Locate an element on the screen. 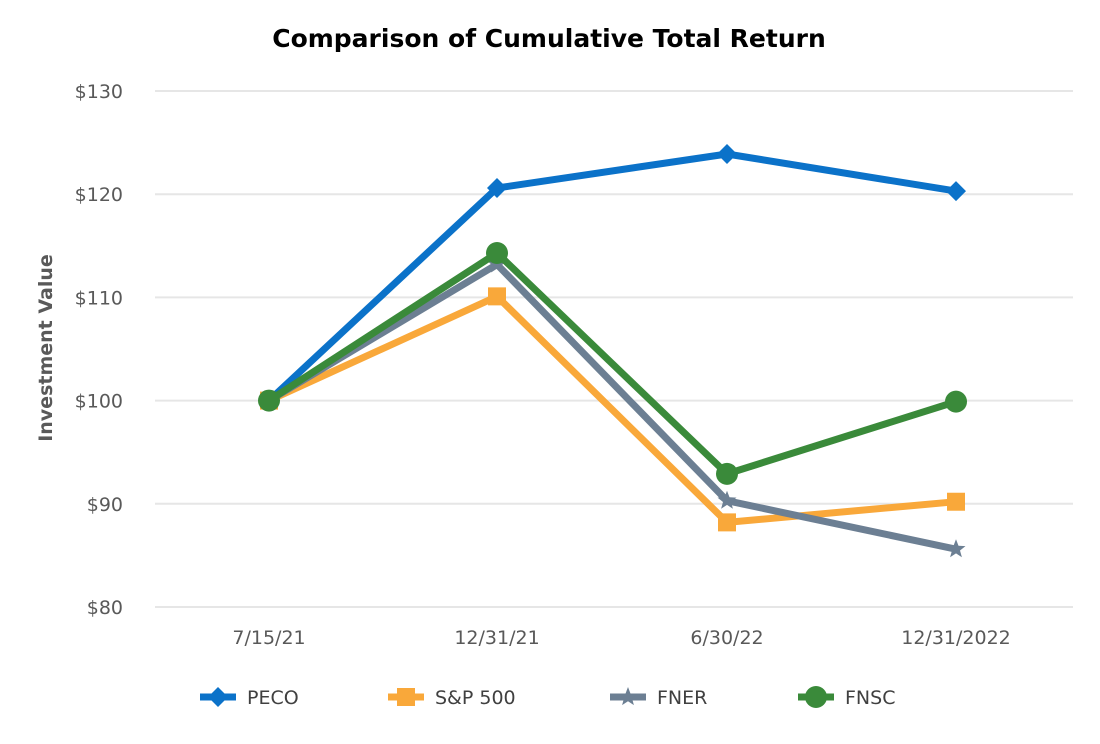 This screenshot has width=1100, height=744. x-tick-label: 12/31/21 is located at coordinates (496, 638).